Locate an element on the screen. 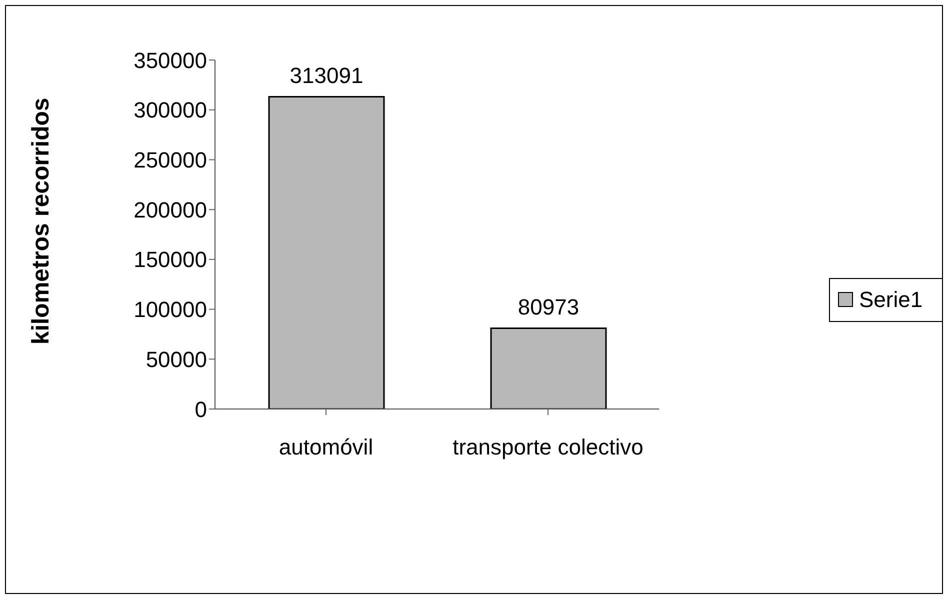 The width and height of the screenshot is (947, 599). y-tick-label: 100000 is located at coordinates (170, 309).